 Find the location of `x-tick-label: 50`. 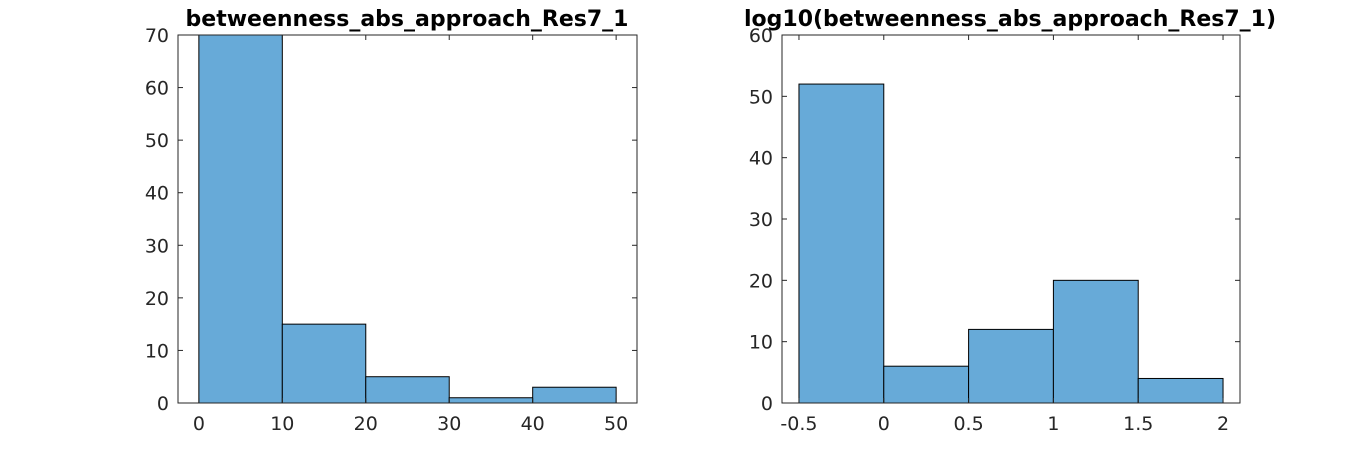

x-tick-label: 50 is located at coordinates (616, 424).